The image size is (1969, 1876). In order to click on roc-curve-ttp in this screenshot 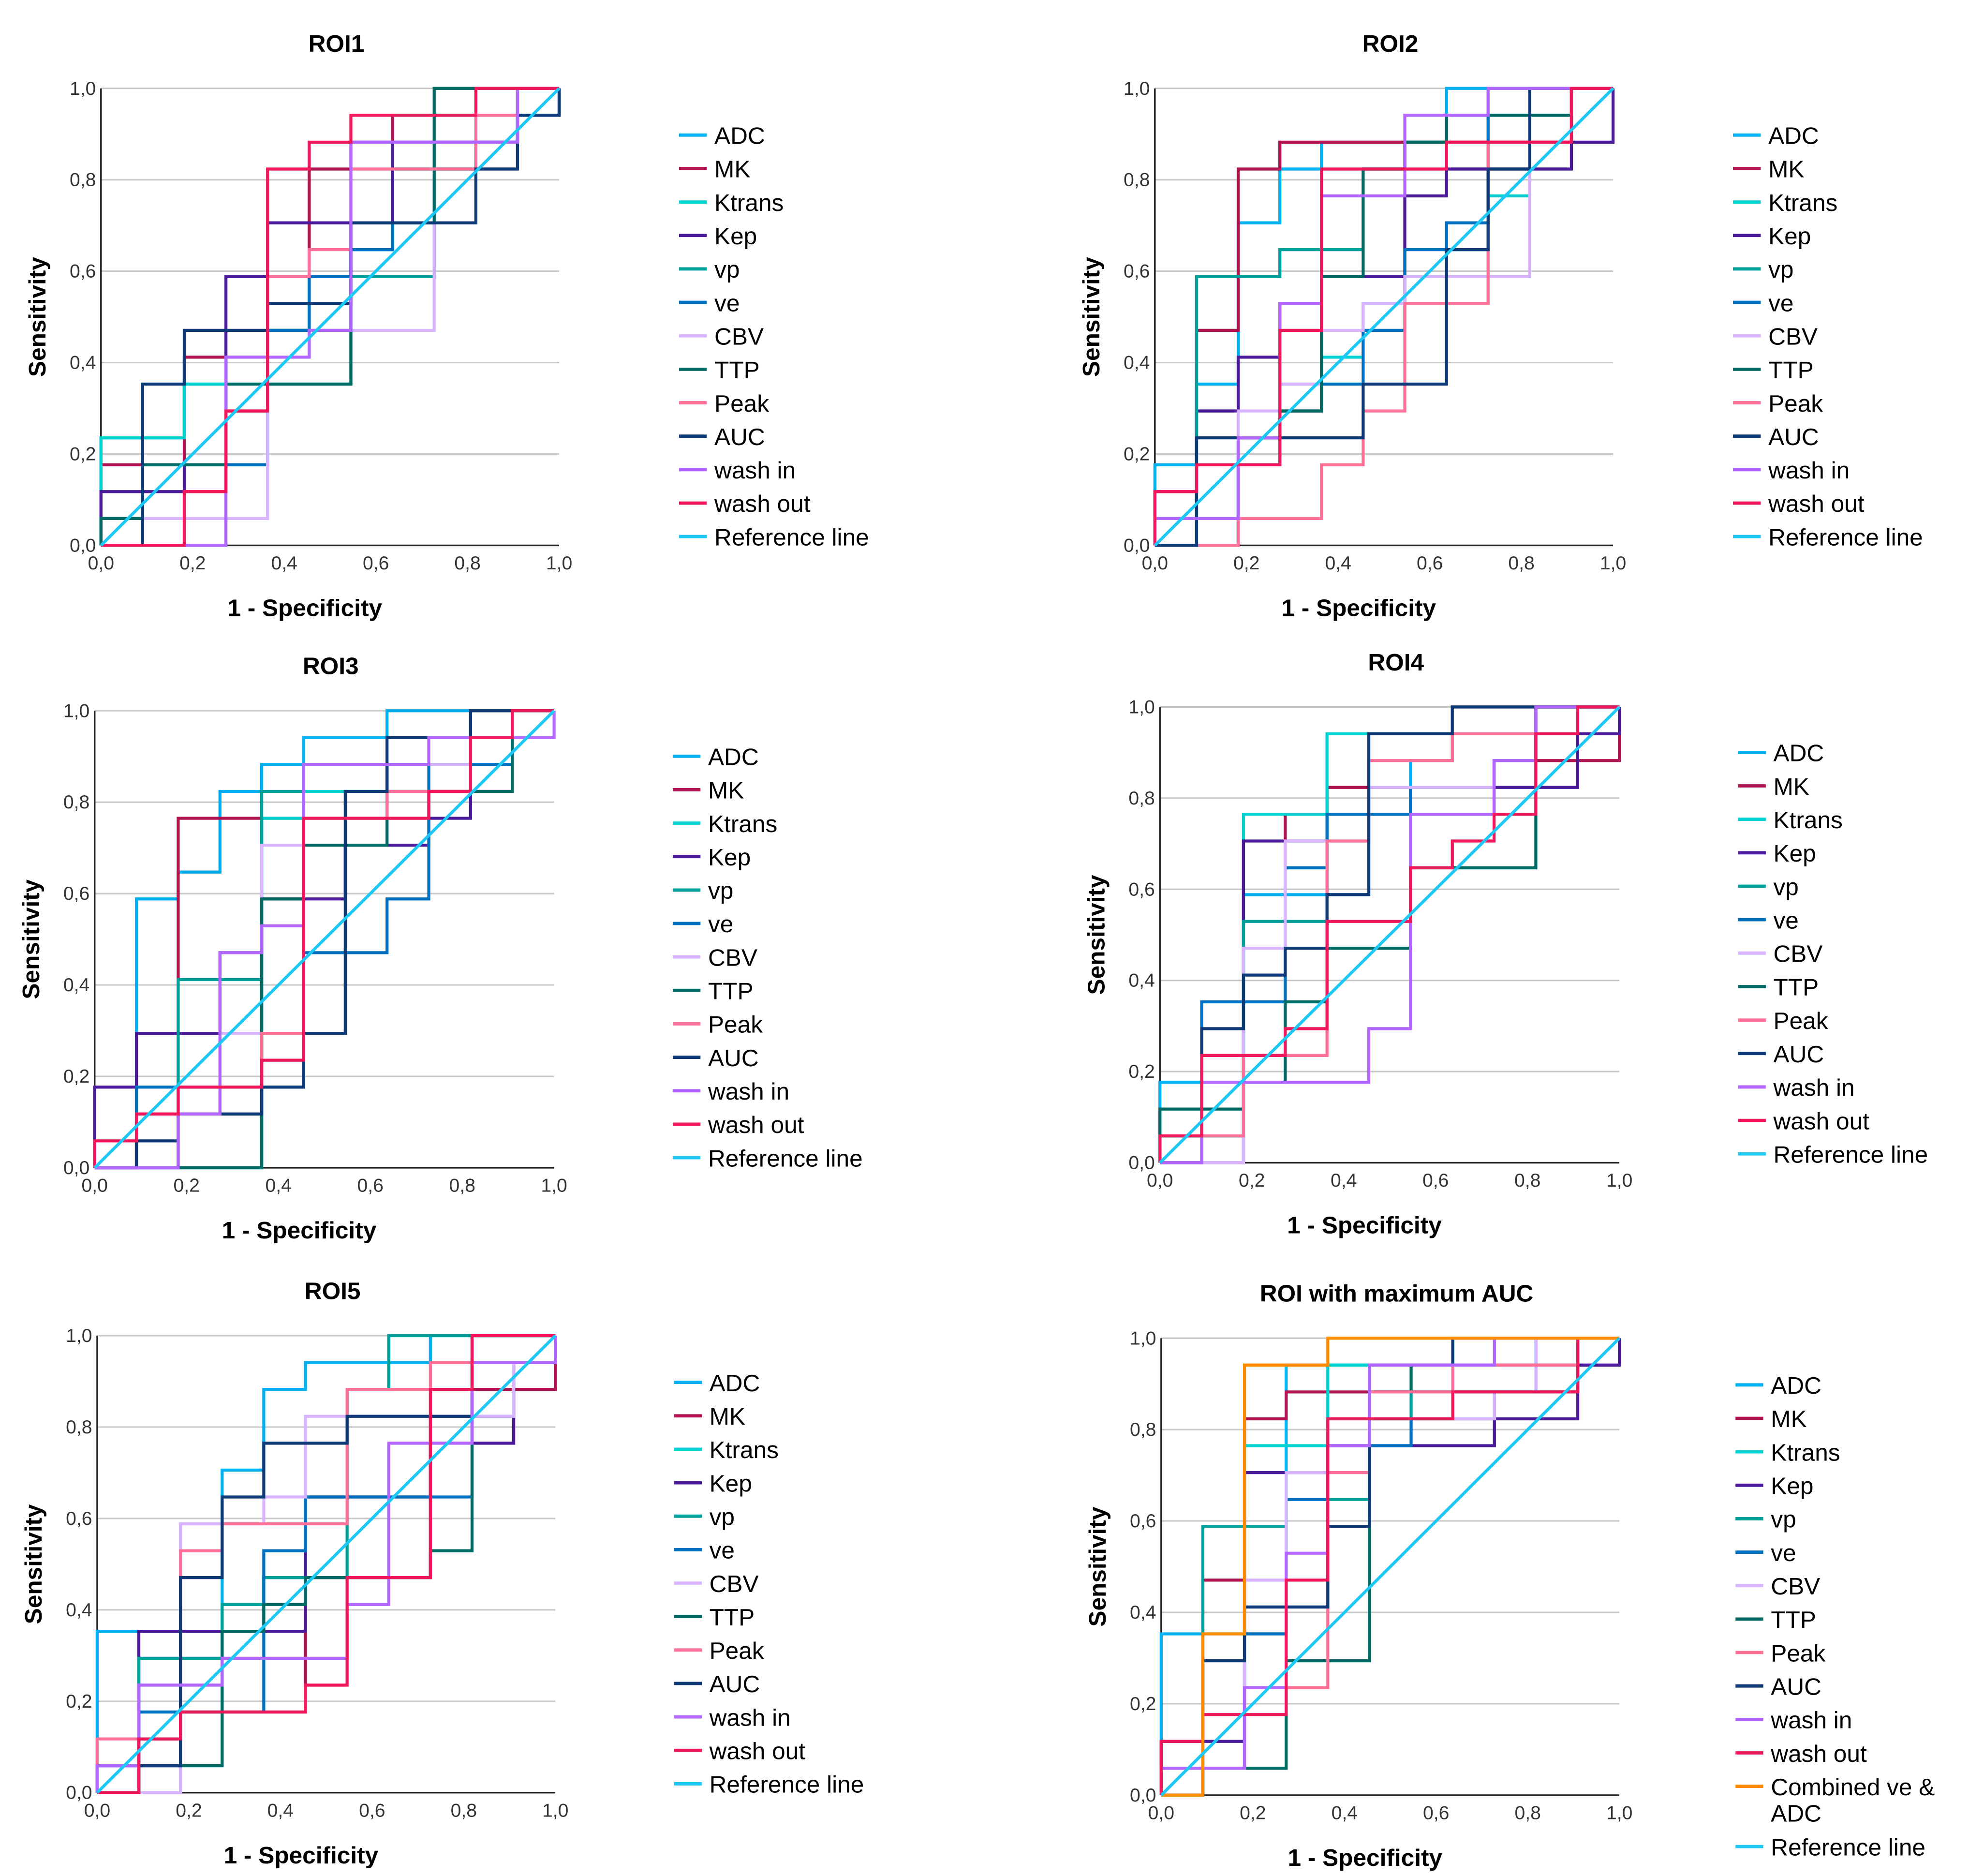, I will do `click(1389, 934)`.